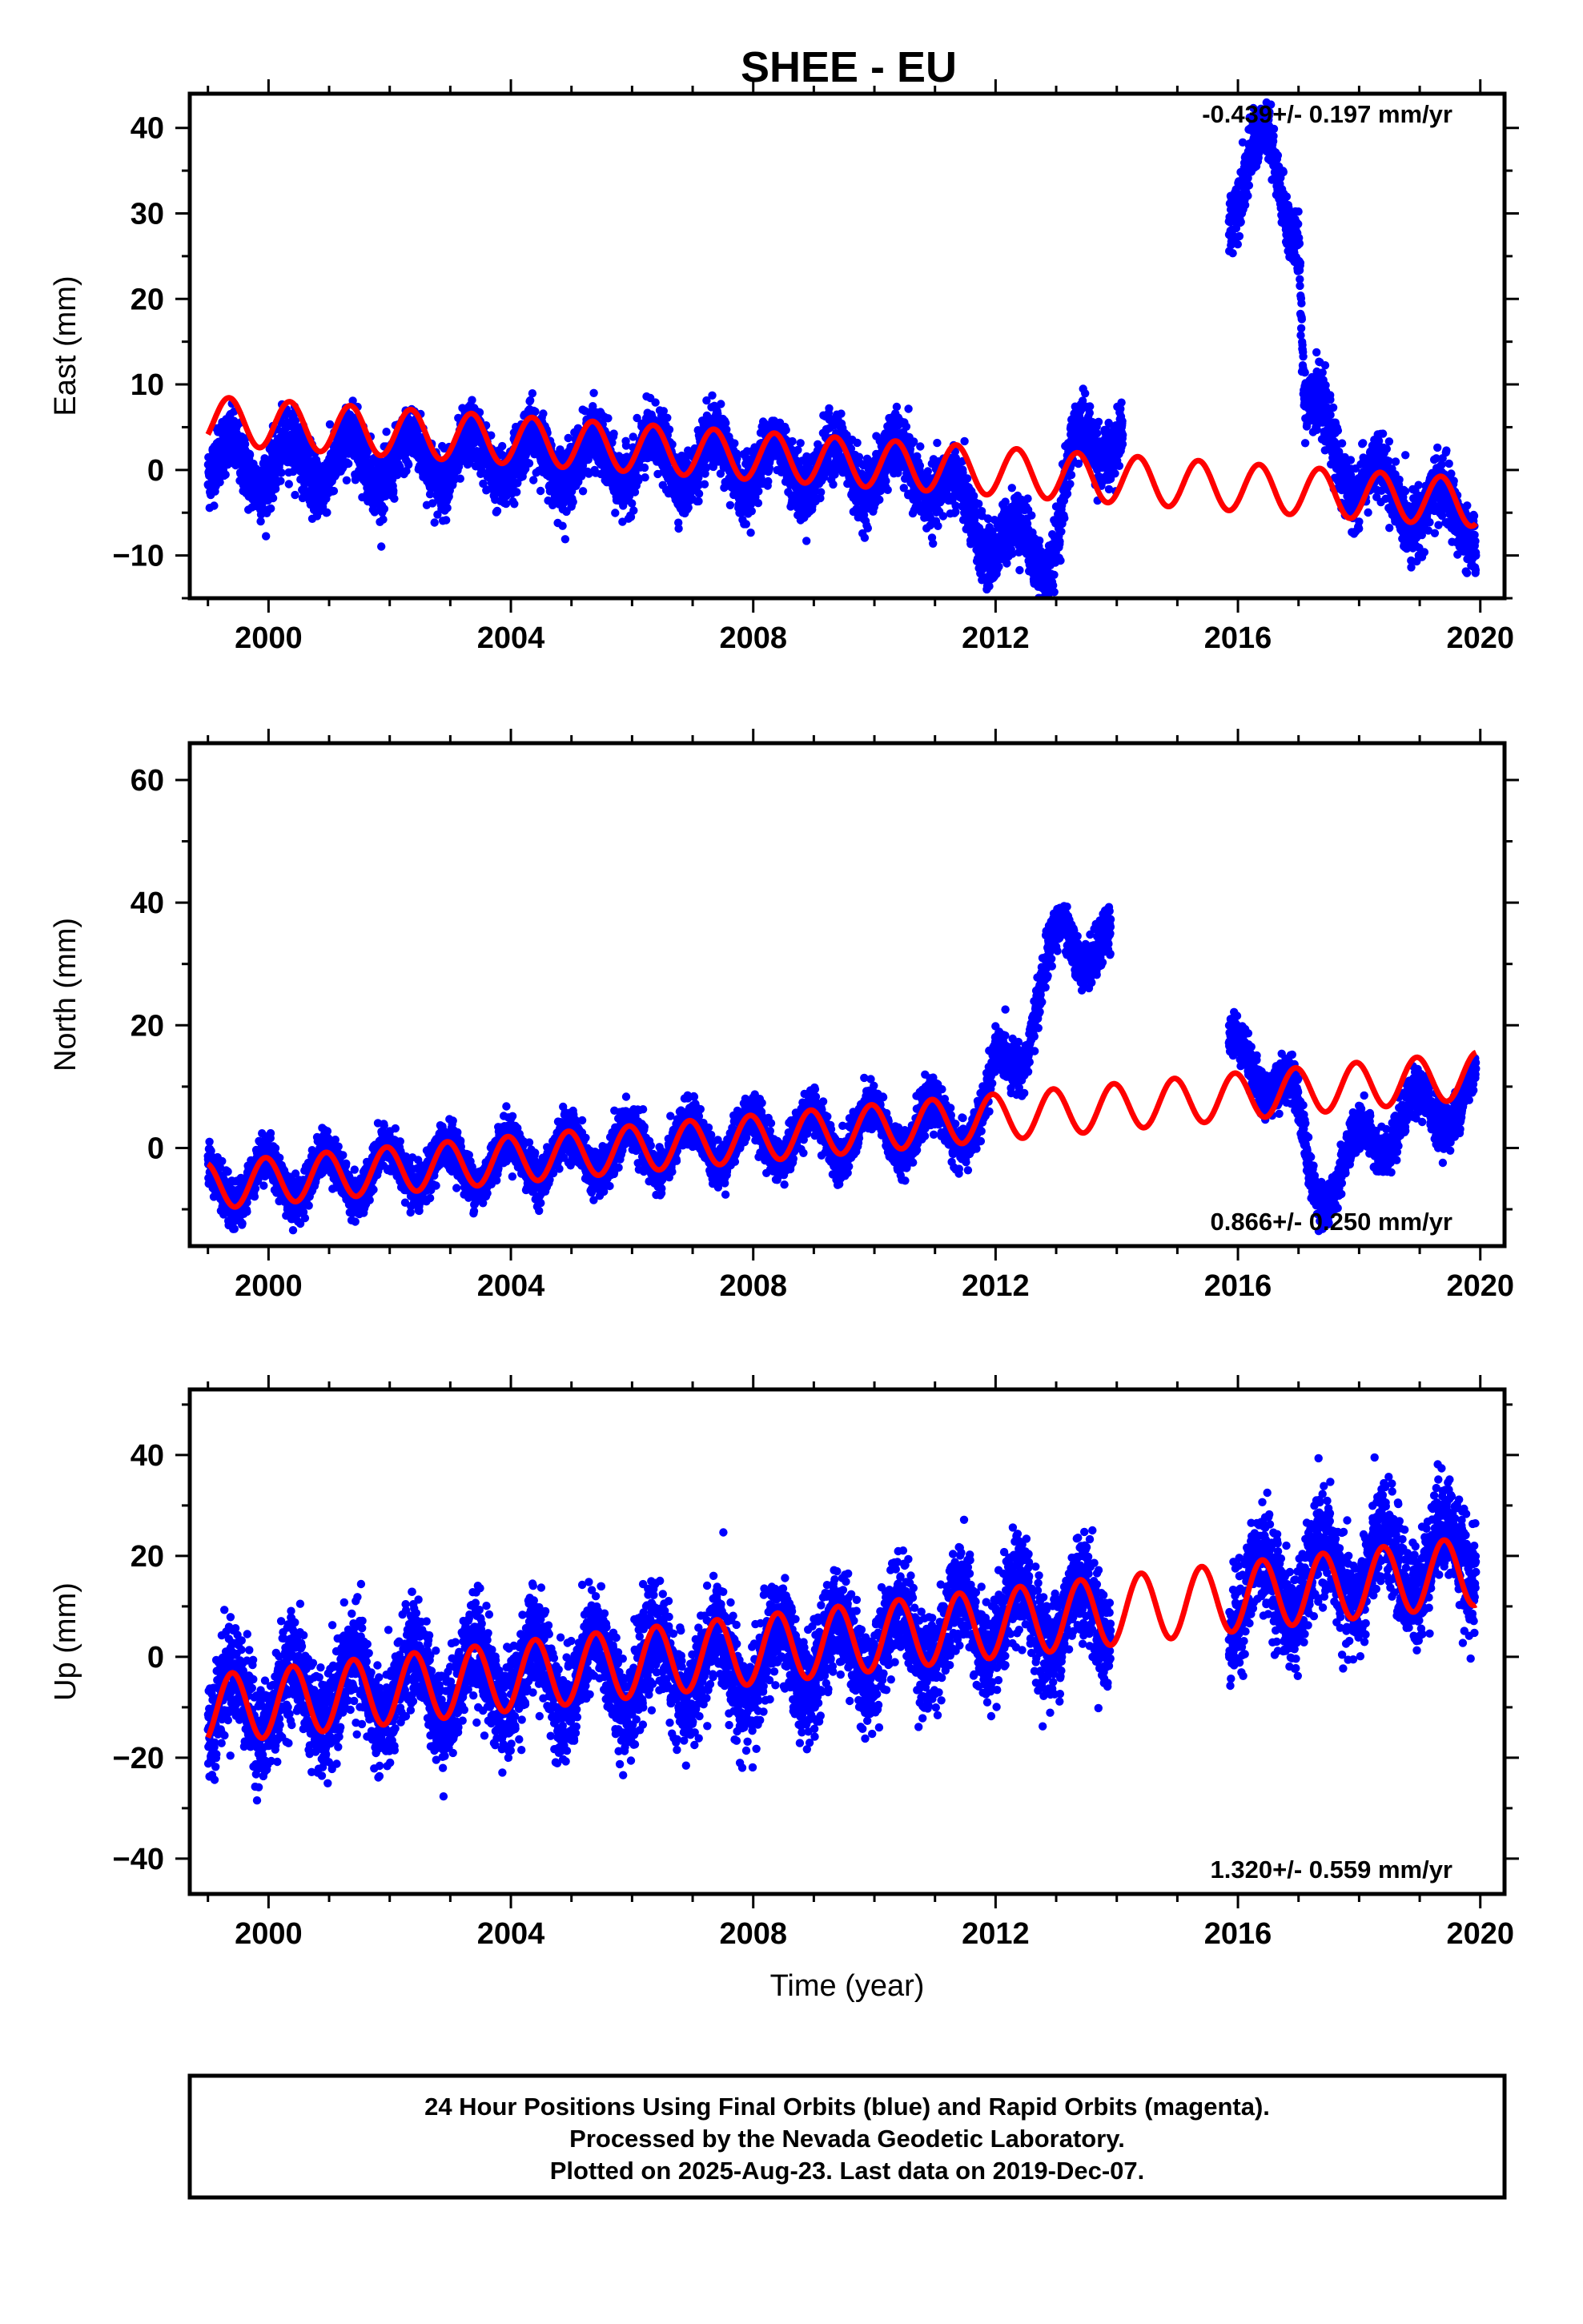 The image size is (1583, 2324). What do you see at coordinates (849, 67) in the screenshot?
I see `figure-title: SHEE - EU` at bounding box center [849, 67].